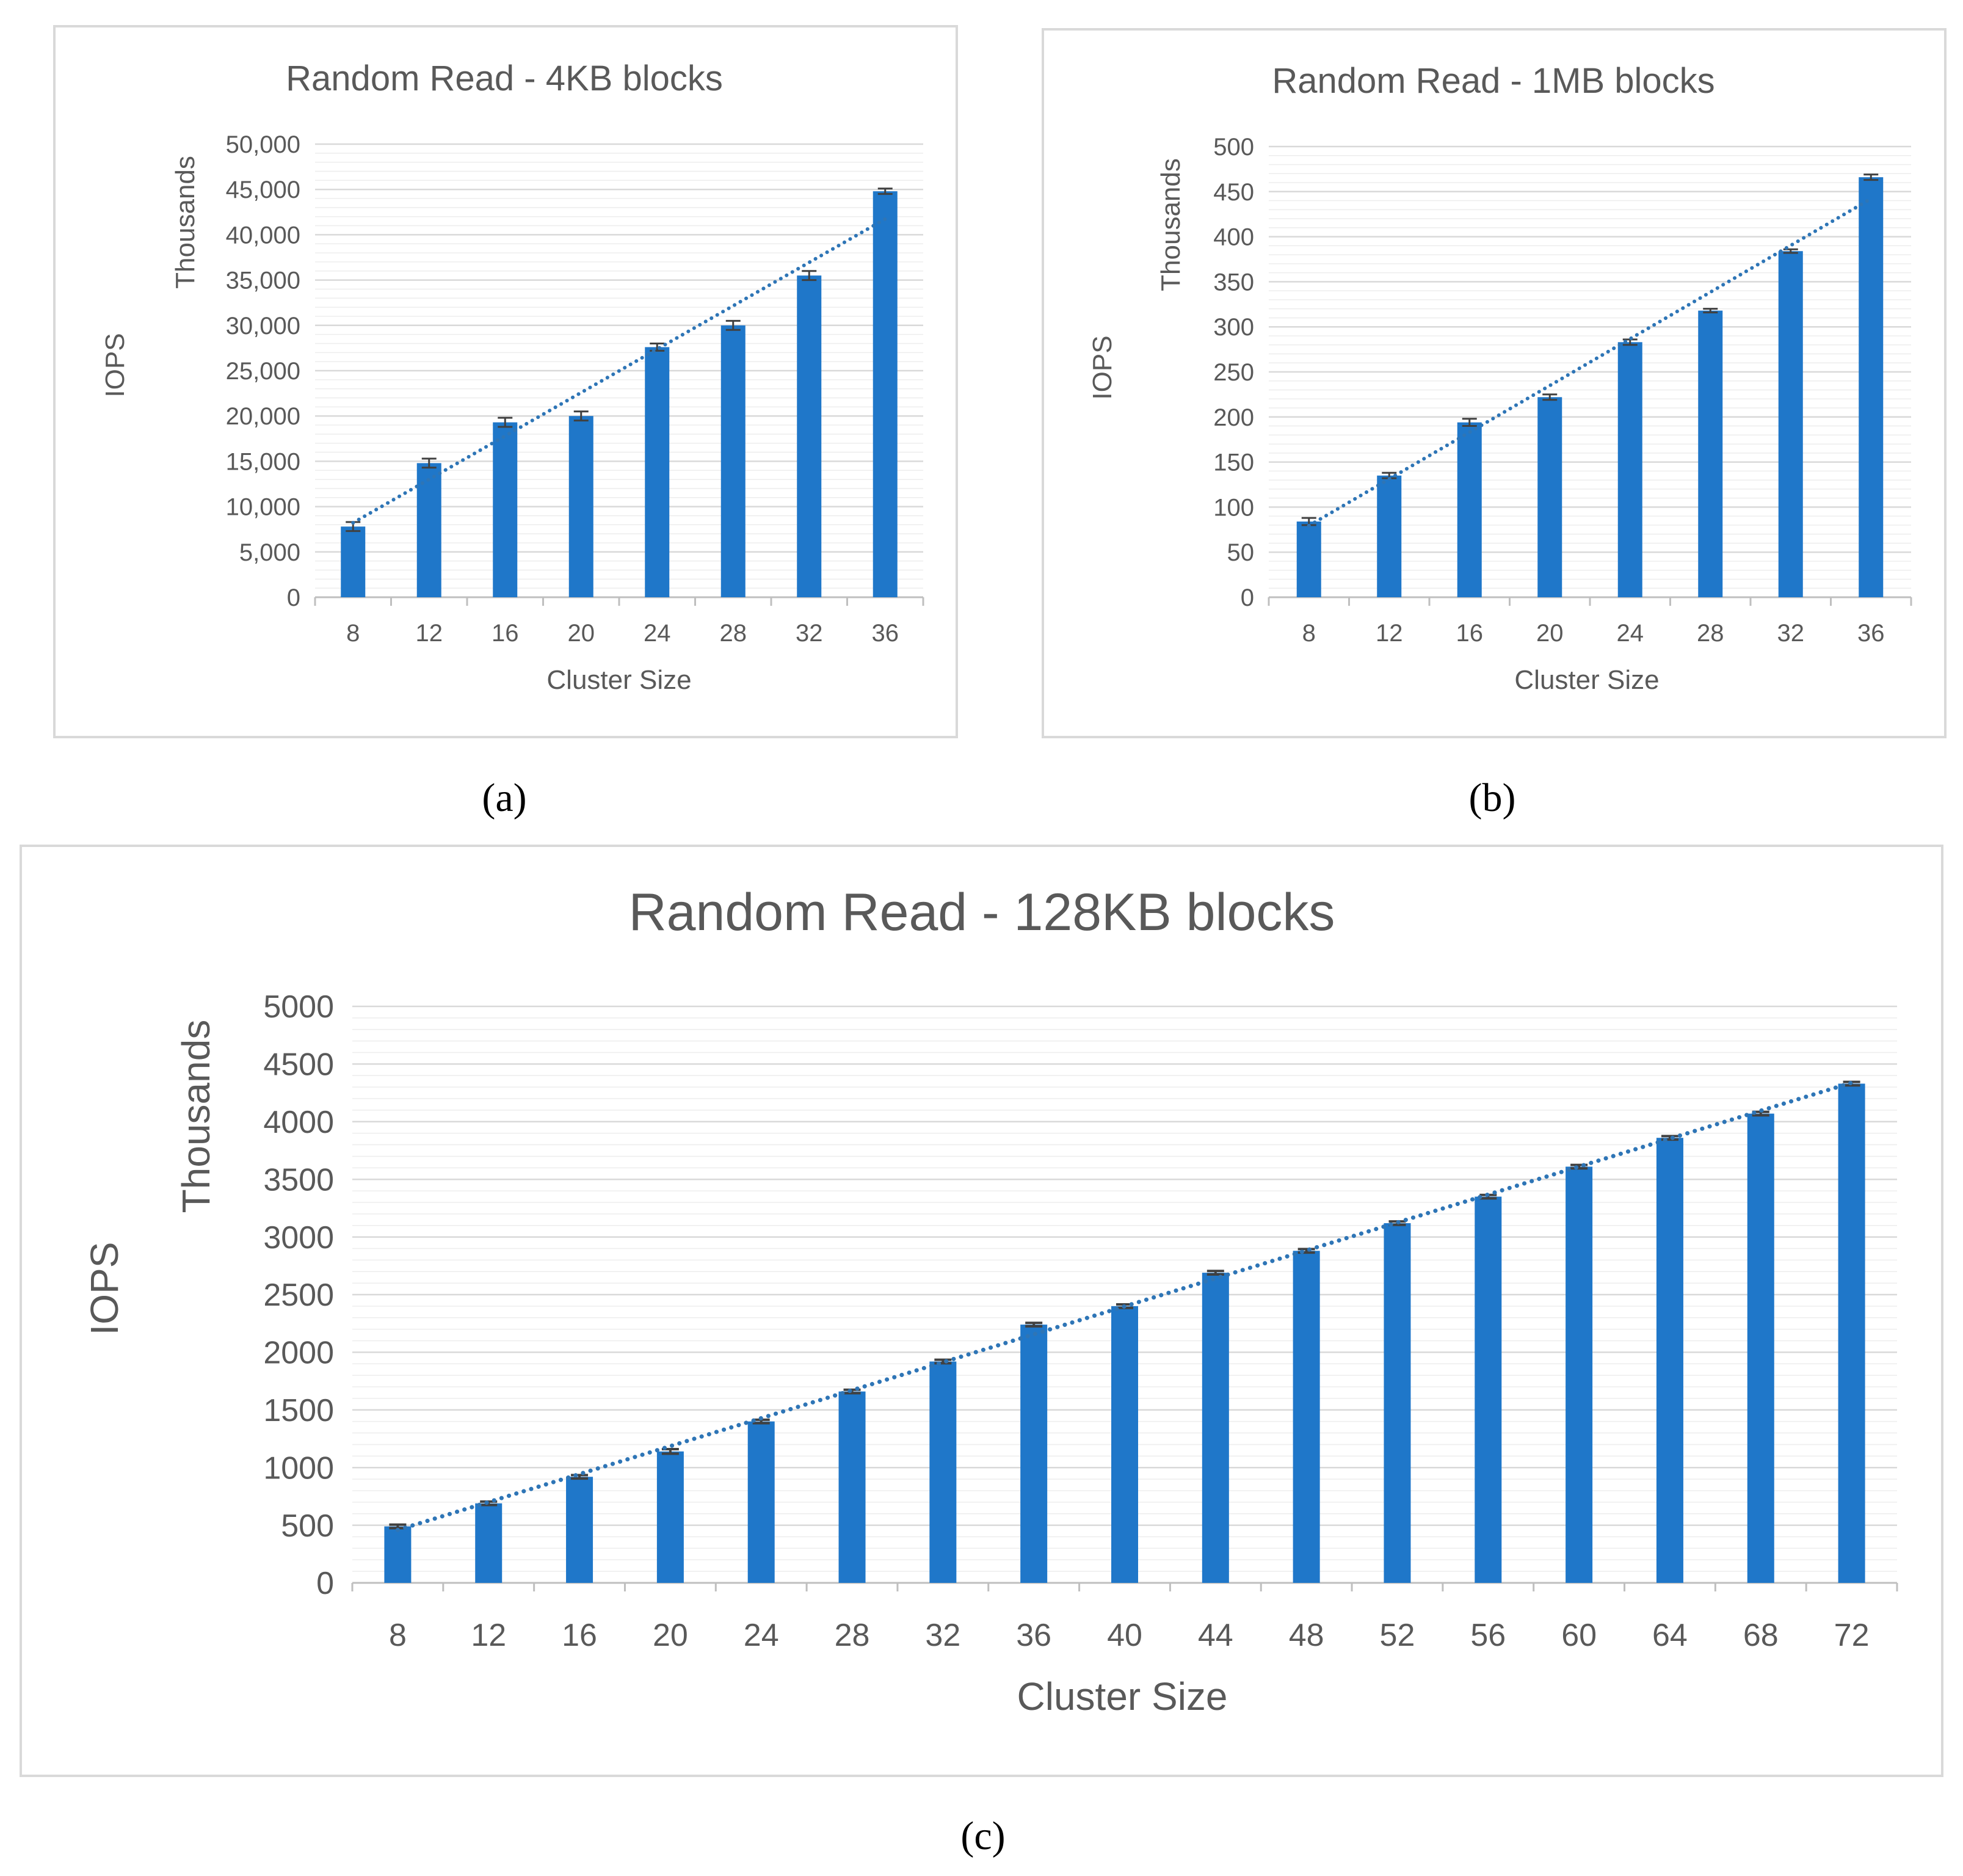 This screenshot has width=1963, height=1876. I want to click on panel-caption: (c), so click(982, 1836).